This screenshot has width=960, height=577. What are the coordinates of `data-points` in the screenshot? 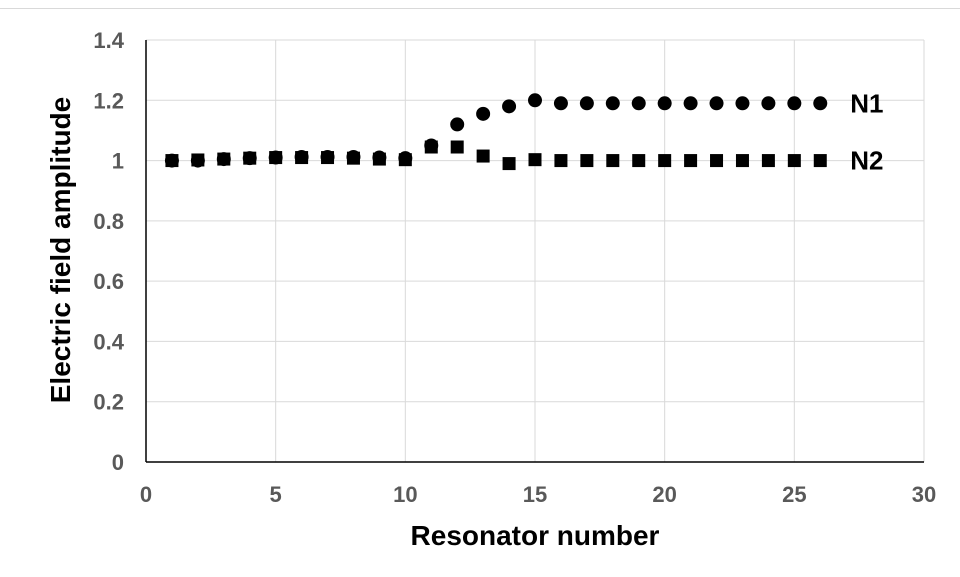 It's located at (496, 132).